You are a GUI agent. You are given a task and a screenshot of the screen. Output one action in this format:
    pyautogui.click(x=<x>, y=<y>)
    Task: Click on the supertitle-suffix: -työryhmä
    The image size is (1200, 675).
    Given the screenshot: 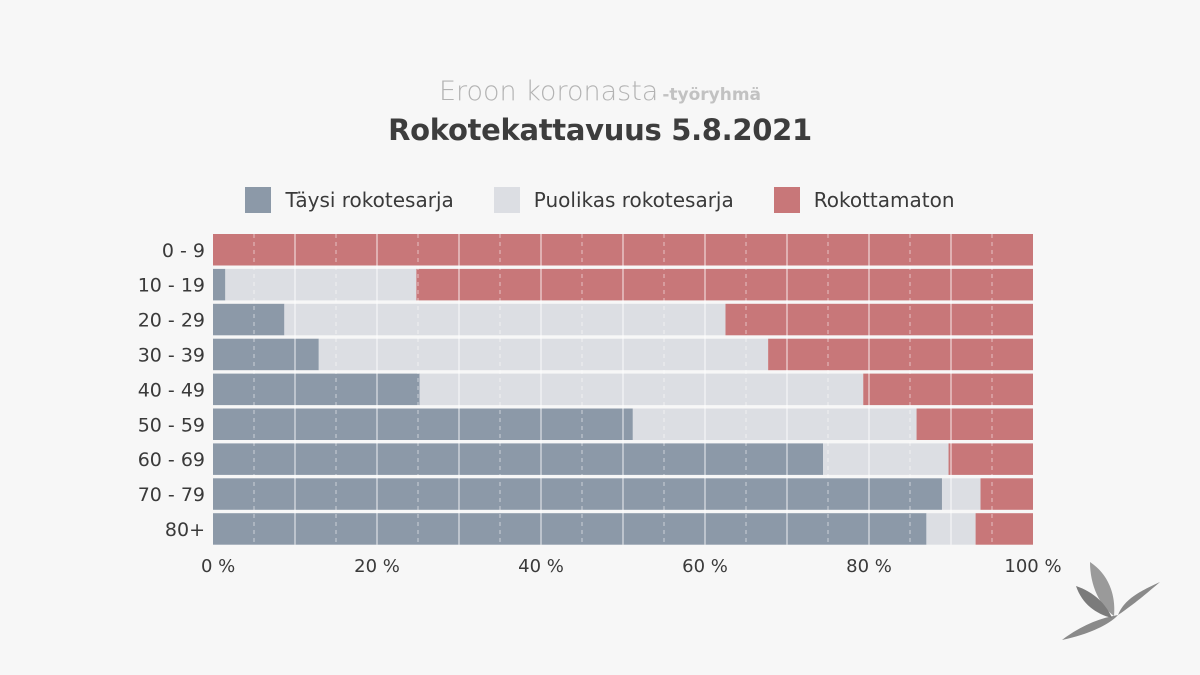 What is the action you would take?
    pyautogui.click(x=712, y=95)
    